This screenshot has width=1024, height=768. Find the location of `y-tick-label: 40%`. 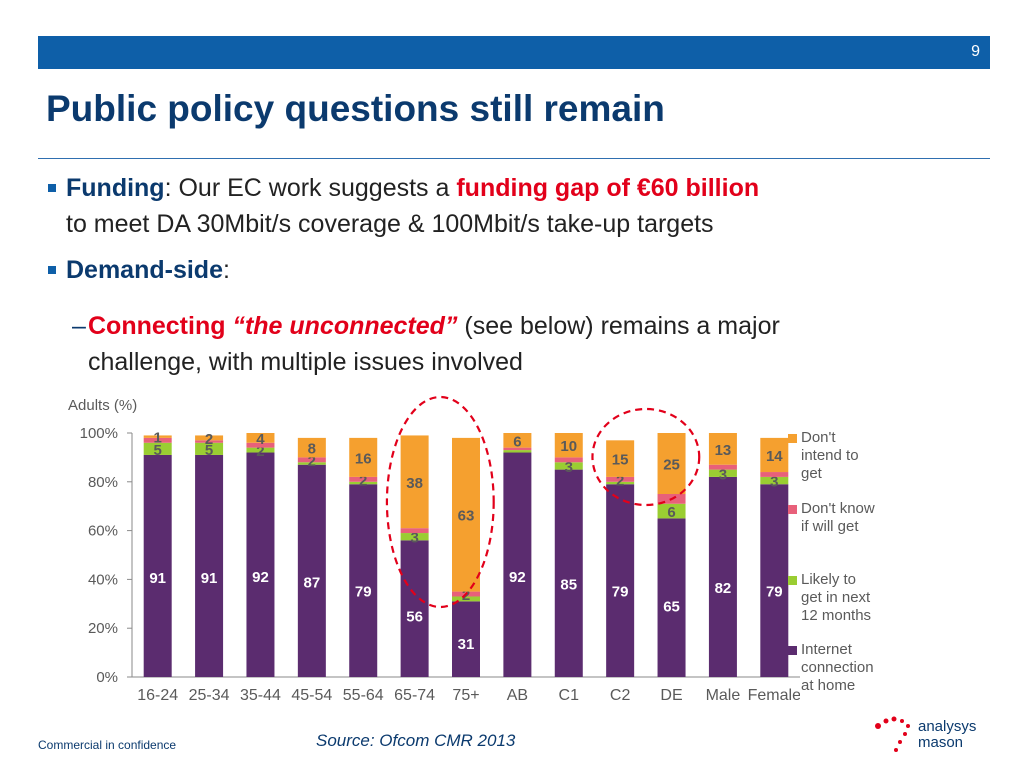

y-tick-label: 40% is located at coordinates (103, 579).